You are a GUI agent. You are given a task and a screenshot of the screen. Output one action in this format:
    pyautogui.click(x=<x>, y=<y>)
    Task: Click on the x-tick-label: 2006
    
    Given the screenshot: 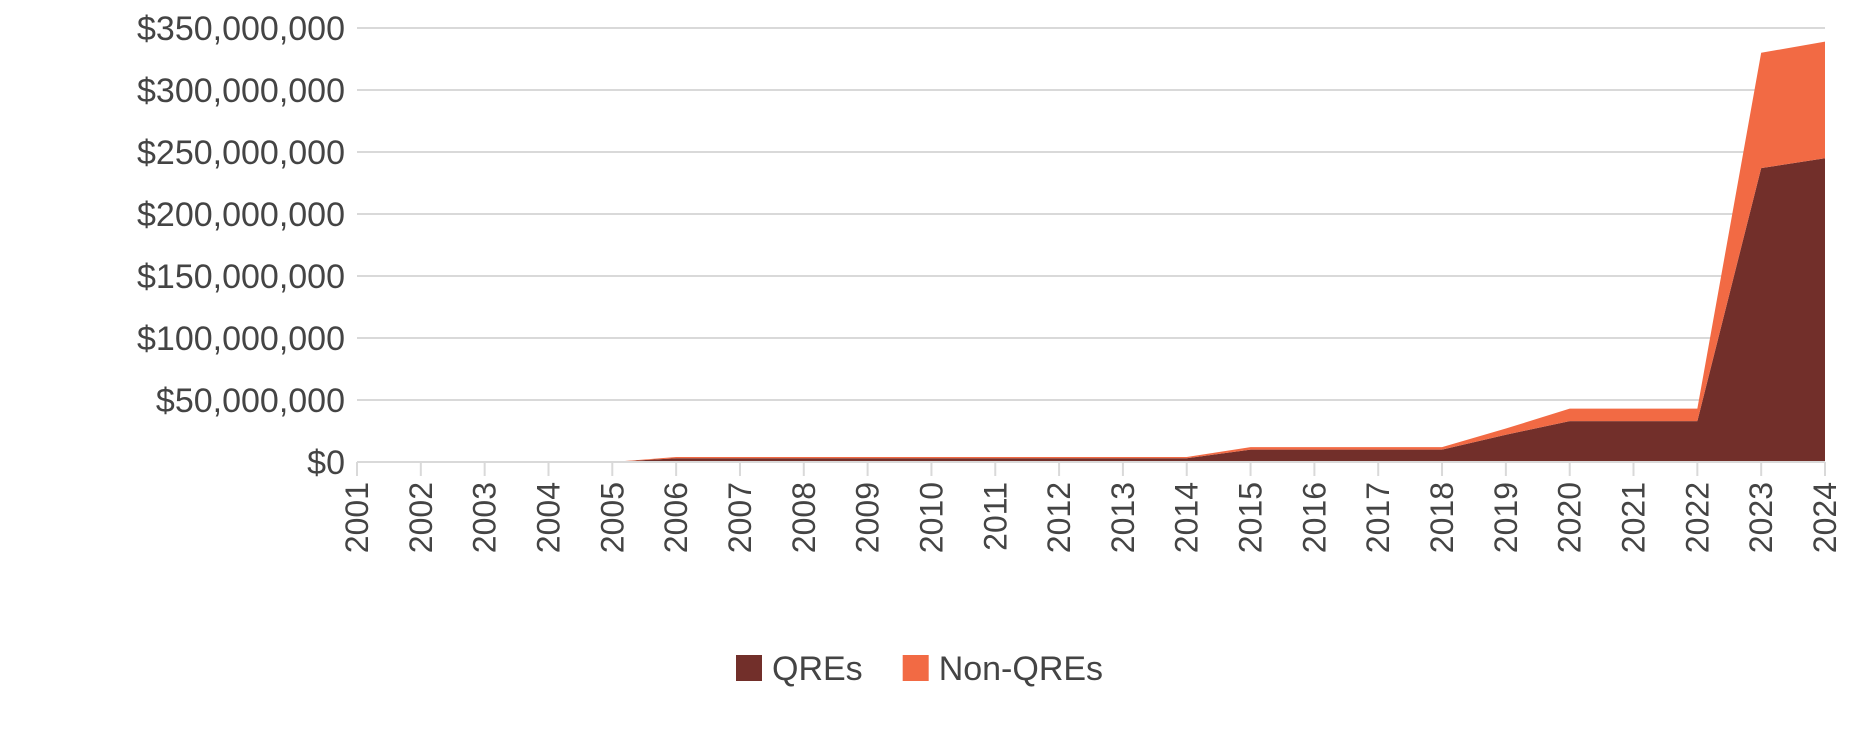 What is the action you would take?
    pyautogui.click(x=676, y=517)
    